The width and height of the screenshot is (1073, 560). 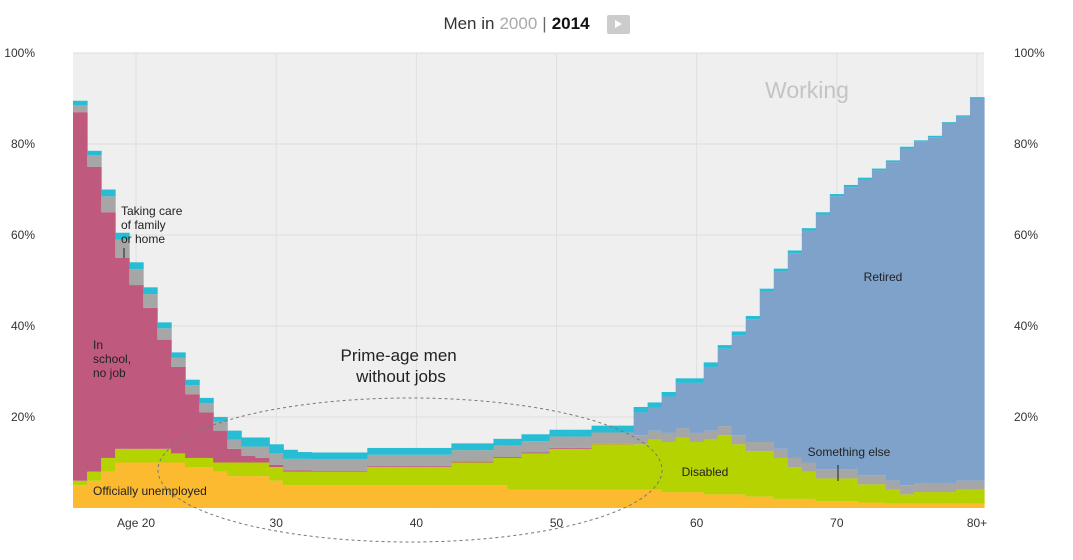 I want to click on school-label-line: no job, so click(x=109, y=373).